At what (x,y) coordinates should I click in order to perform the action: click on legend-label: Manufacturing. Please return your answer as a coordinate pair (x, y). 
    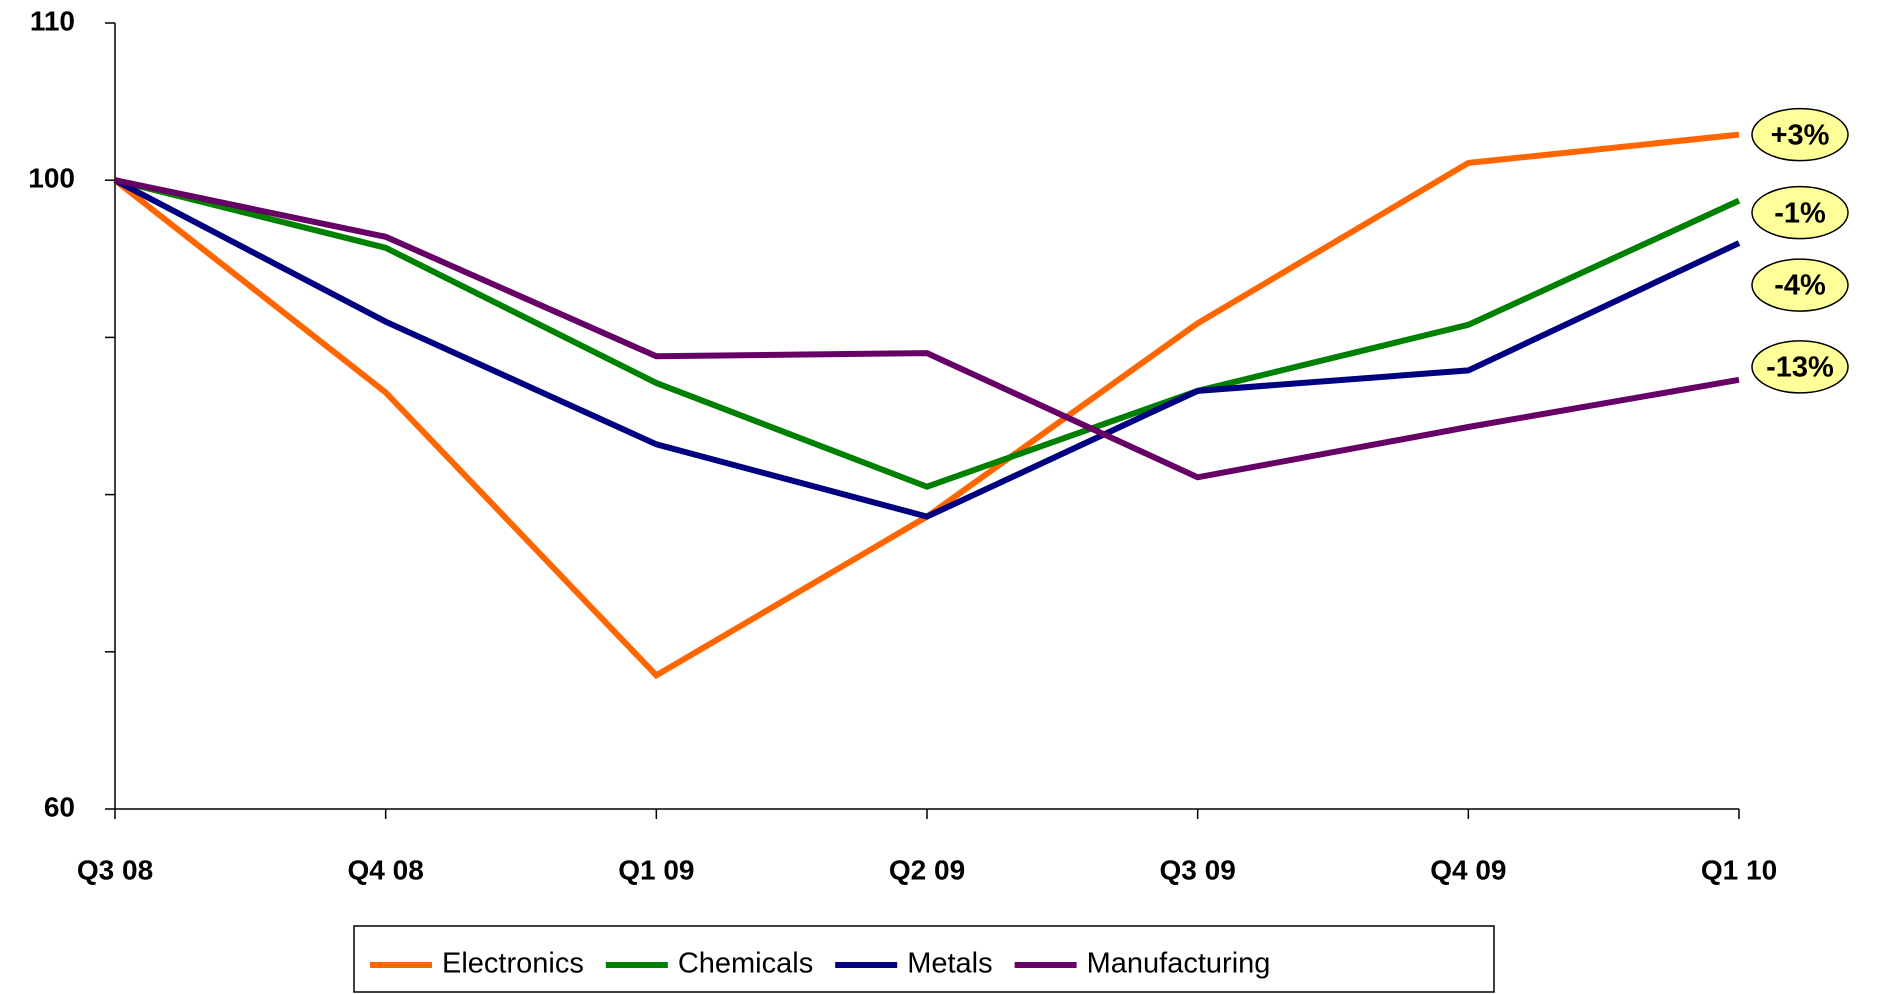
    Looking at the image, I should click on (1179, 964).